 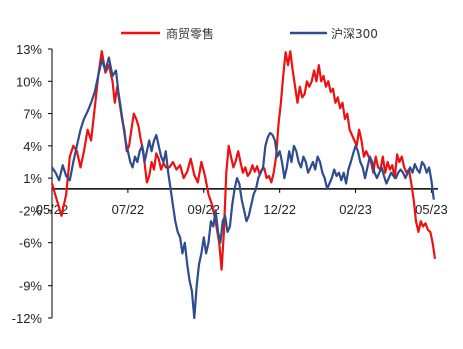 I want to click on y-tick-label: 4%, so click(x=32, y=146).